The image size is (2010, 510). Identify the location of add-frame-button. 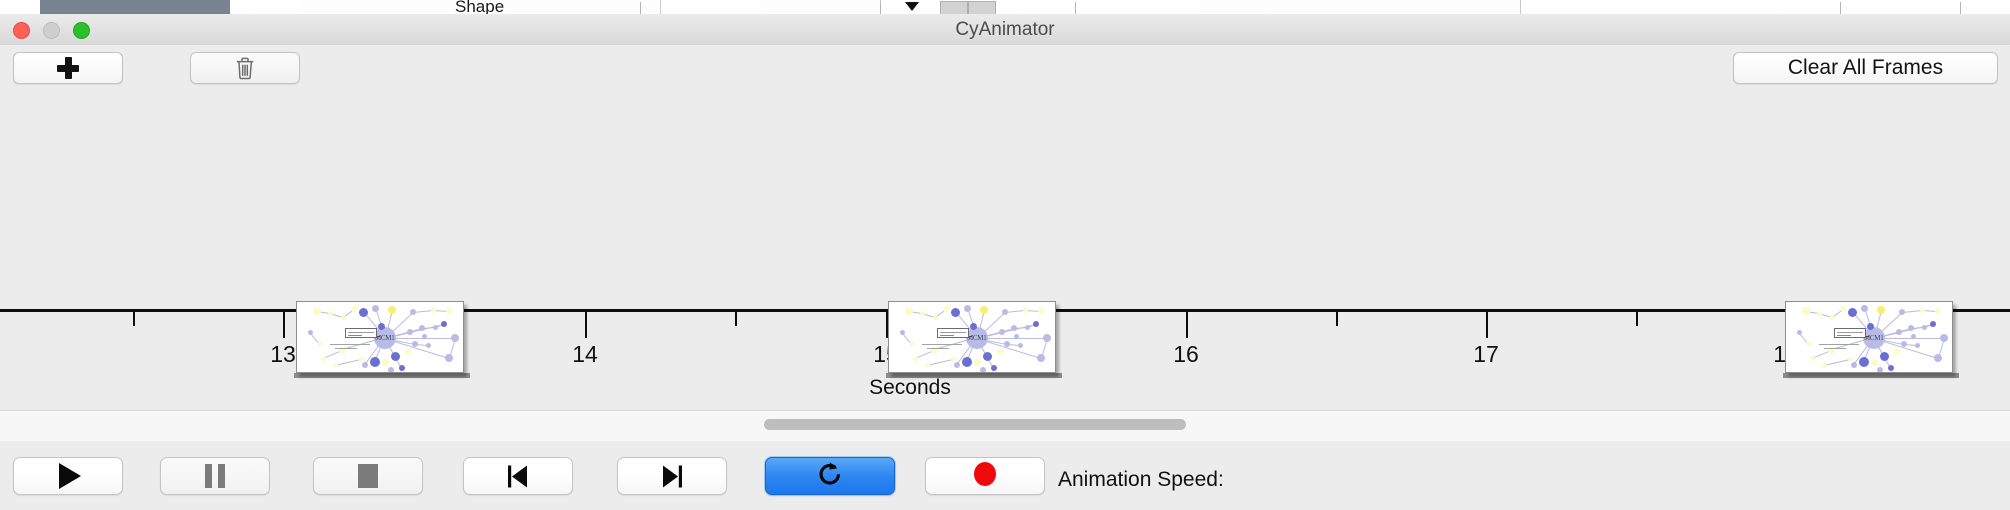
(68, 68).